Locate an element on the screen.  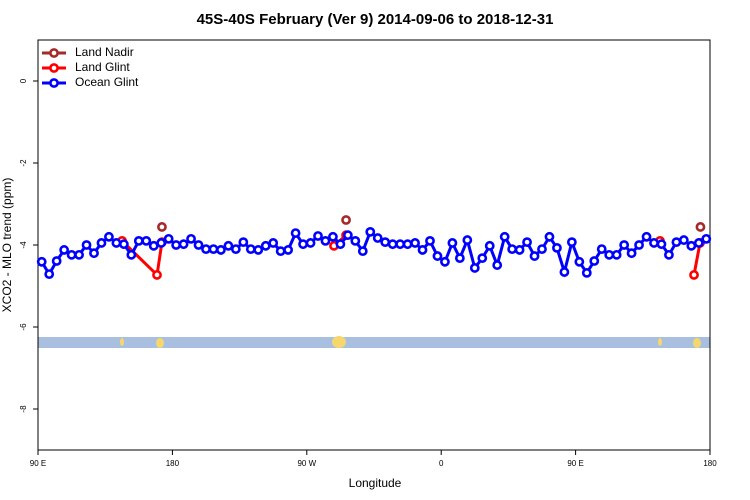
series-line is located at coordinates (697, 259).